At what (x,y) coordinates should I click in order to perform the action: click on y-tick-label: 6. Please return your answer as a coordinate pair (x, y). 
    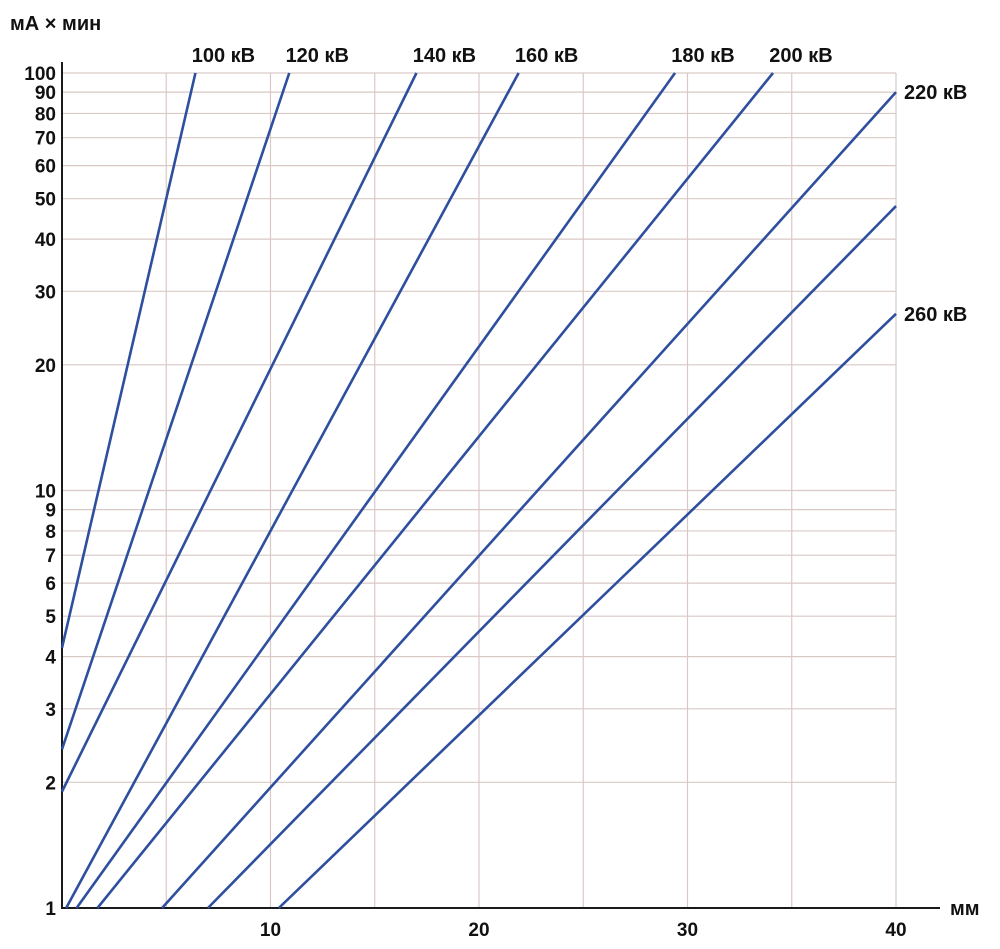
    Looking at the image, I should click on (50, 584).